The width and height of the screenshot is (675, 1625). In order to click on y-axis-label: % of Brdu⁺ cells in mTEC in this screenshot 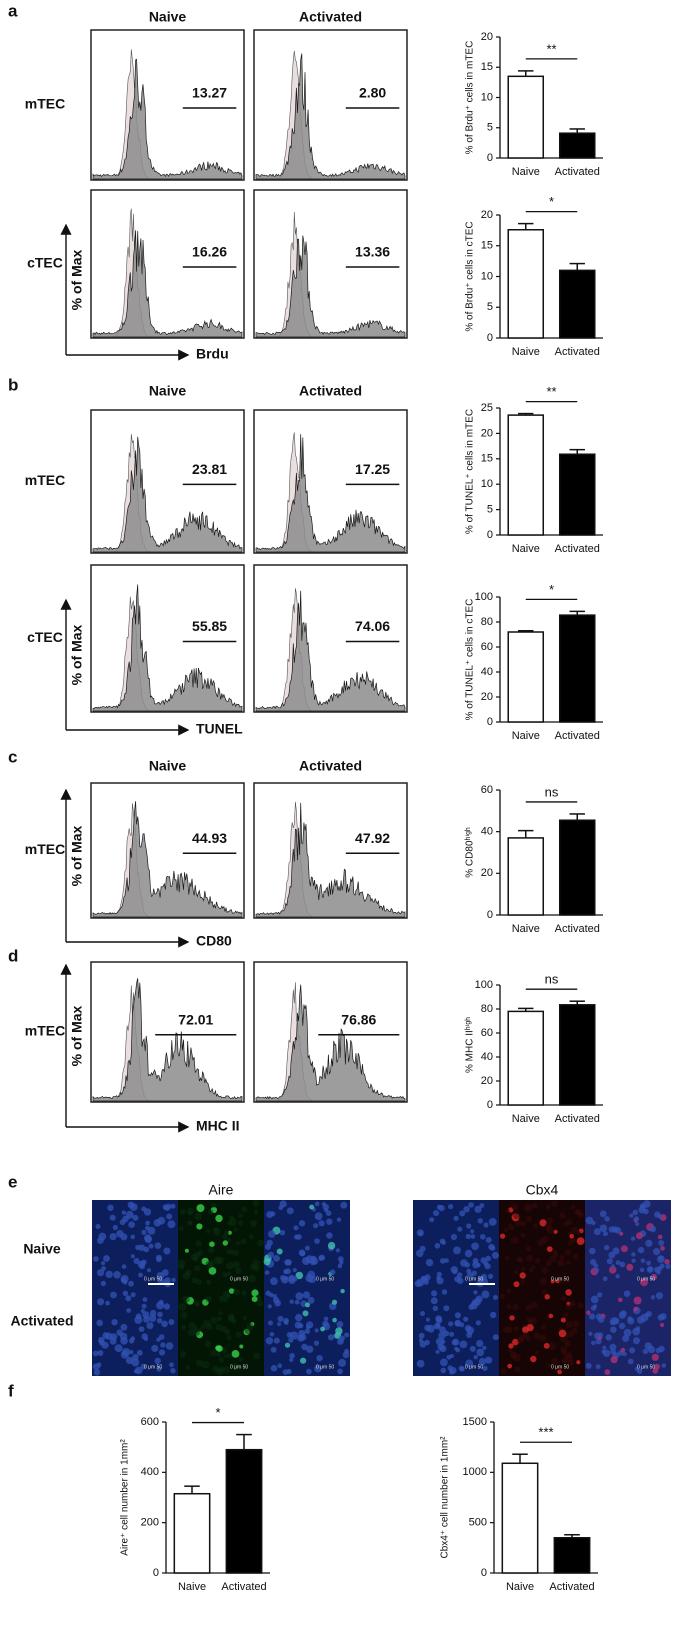, I will do `click(470, 98)`.